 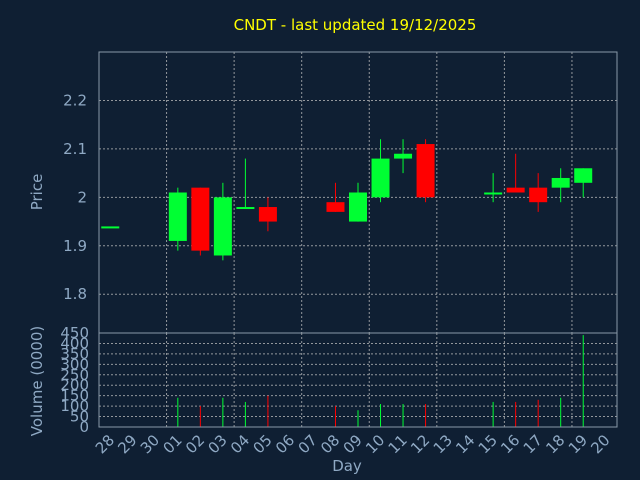 I want to click on price-y-tick-label: 2, so click(x=82, y=197).